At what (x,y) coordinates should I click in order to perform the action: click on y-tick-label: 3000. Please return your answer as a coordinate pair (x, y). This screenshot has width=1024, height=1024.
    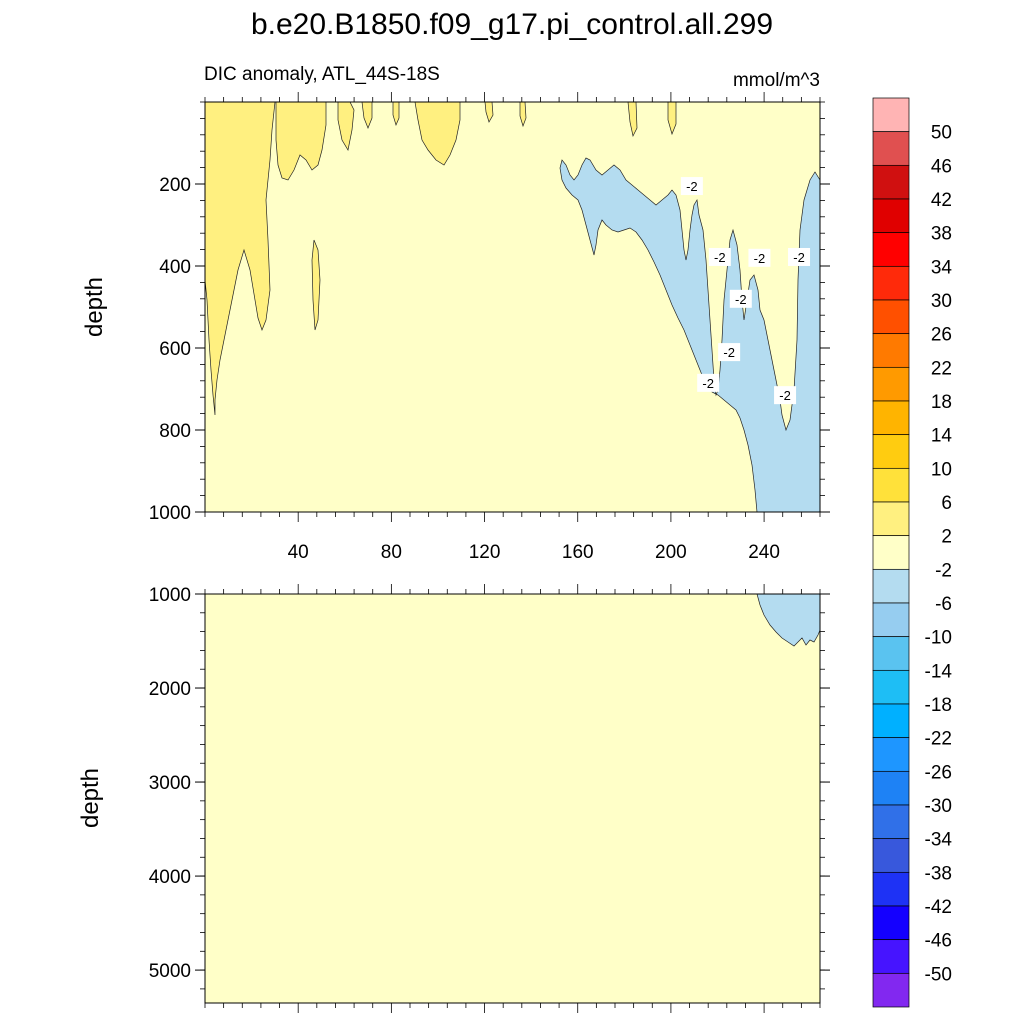
    Looking at the image, I should click on (170, 783).